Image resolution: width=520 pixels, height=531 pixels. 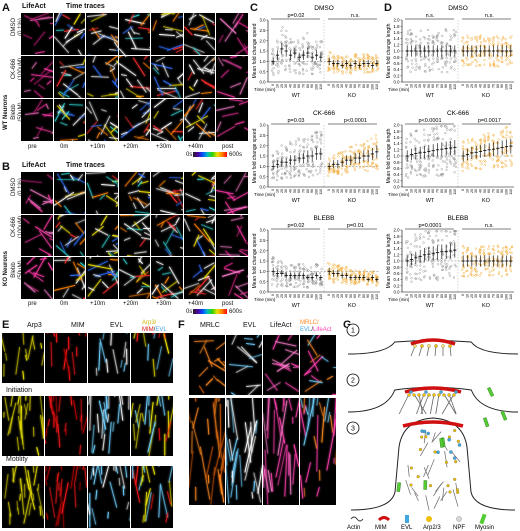 I want to click on x-tick-label: 50, so click(x=429, y=191).